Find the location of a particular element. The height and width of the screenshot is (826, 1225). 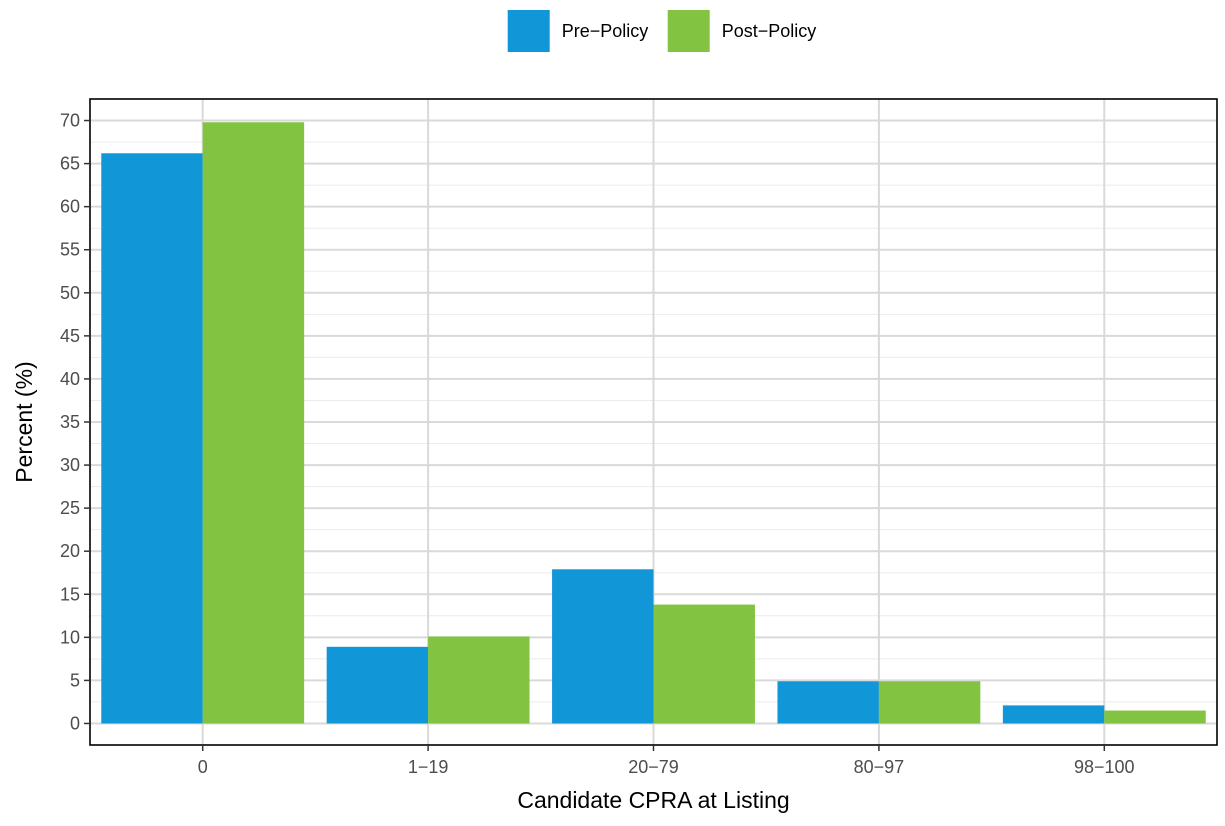

x-axis-title: Candidate CPRA at Listing is located at coordinates (653, 800).